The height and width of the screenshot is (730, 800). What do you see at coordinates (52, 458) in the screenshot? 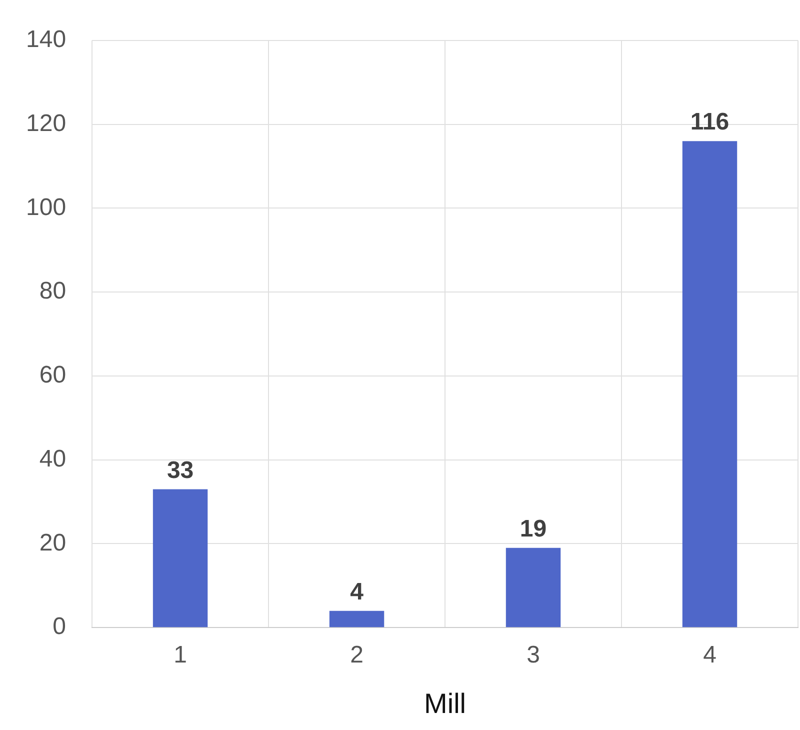
I see `y-tick-label: 40` at bounding box center [52, 458].